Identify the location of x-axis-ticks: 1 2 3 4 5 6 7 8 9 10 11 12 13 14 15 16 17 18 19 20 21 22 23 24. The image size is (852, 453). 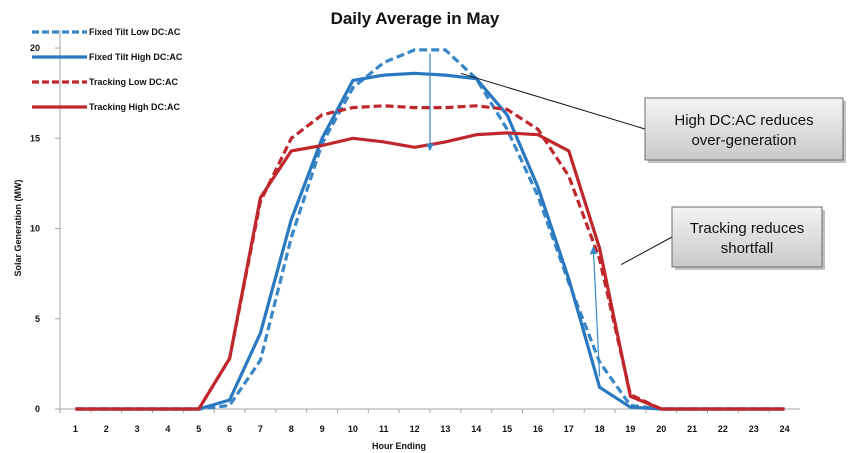
(424, 421).